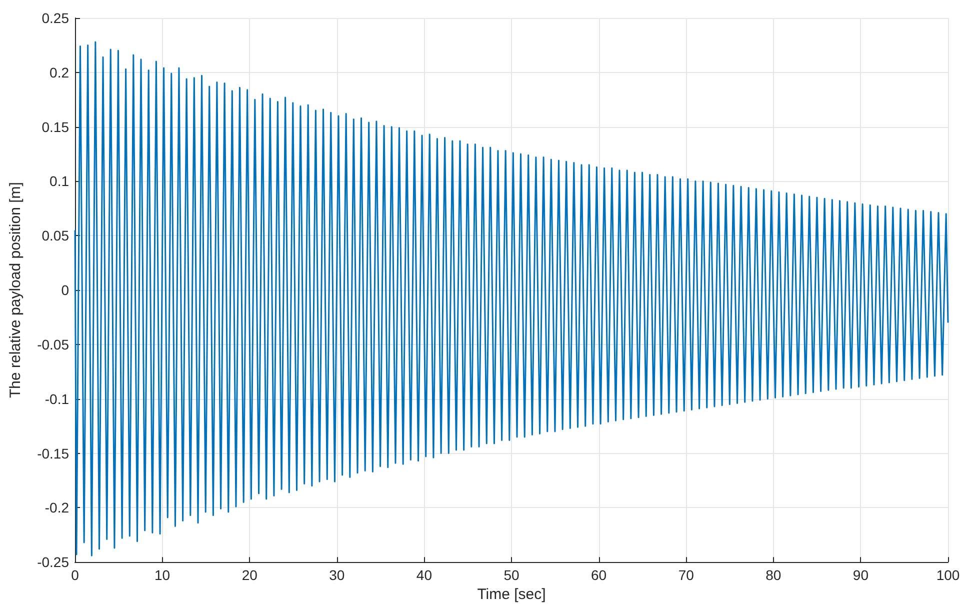 Image resolution: width=964 pixels, height=607 pixels. What do you see at coordinates (56, 18) in the screenshot?
I see `y-tick-label: 0.25` at bounding box center [56, 18].